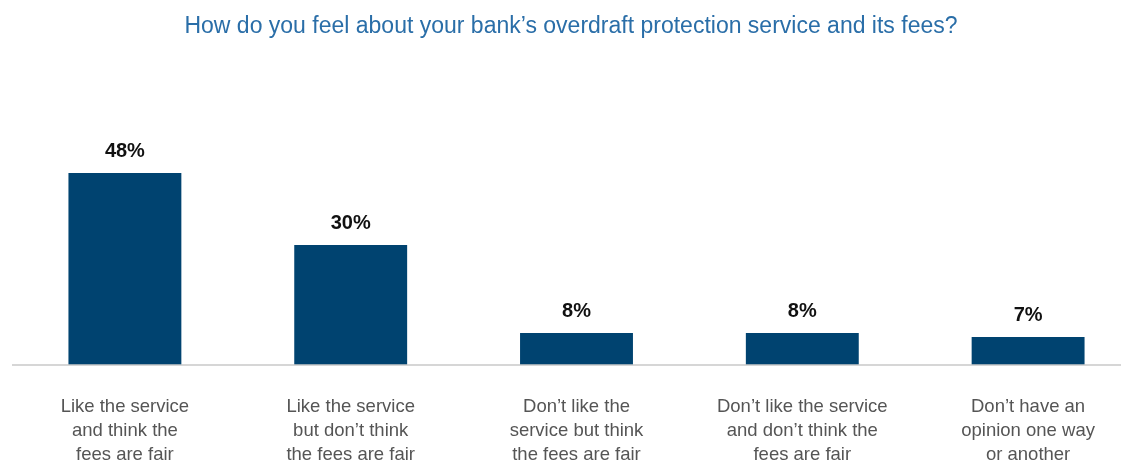  What do you see at coordinates (125, 150) in the screenshot?
I see `data-label: 48%` at bounding box center [125, 150].